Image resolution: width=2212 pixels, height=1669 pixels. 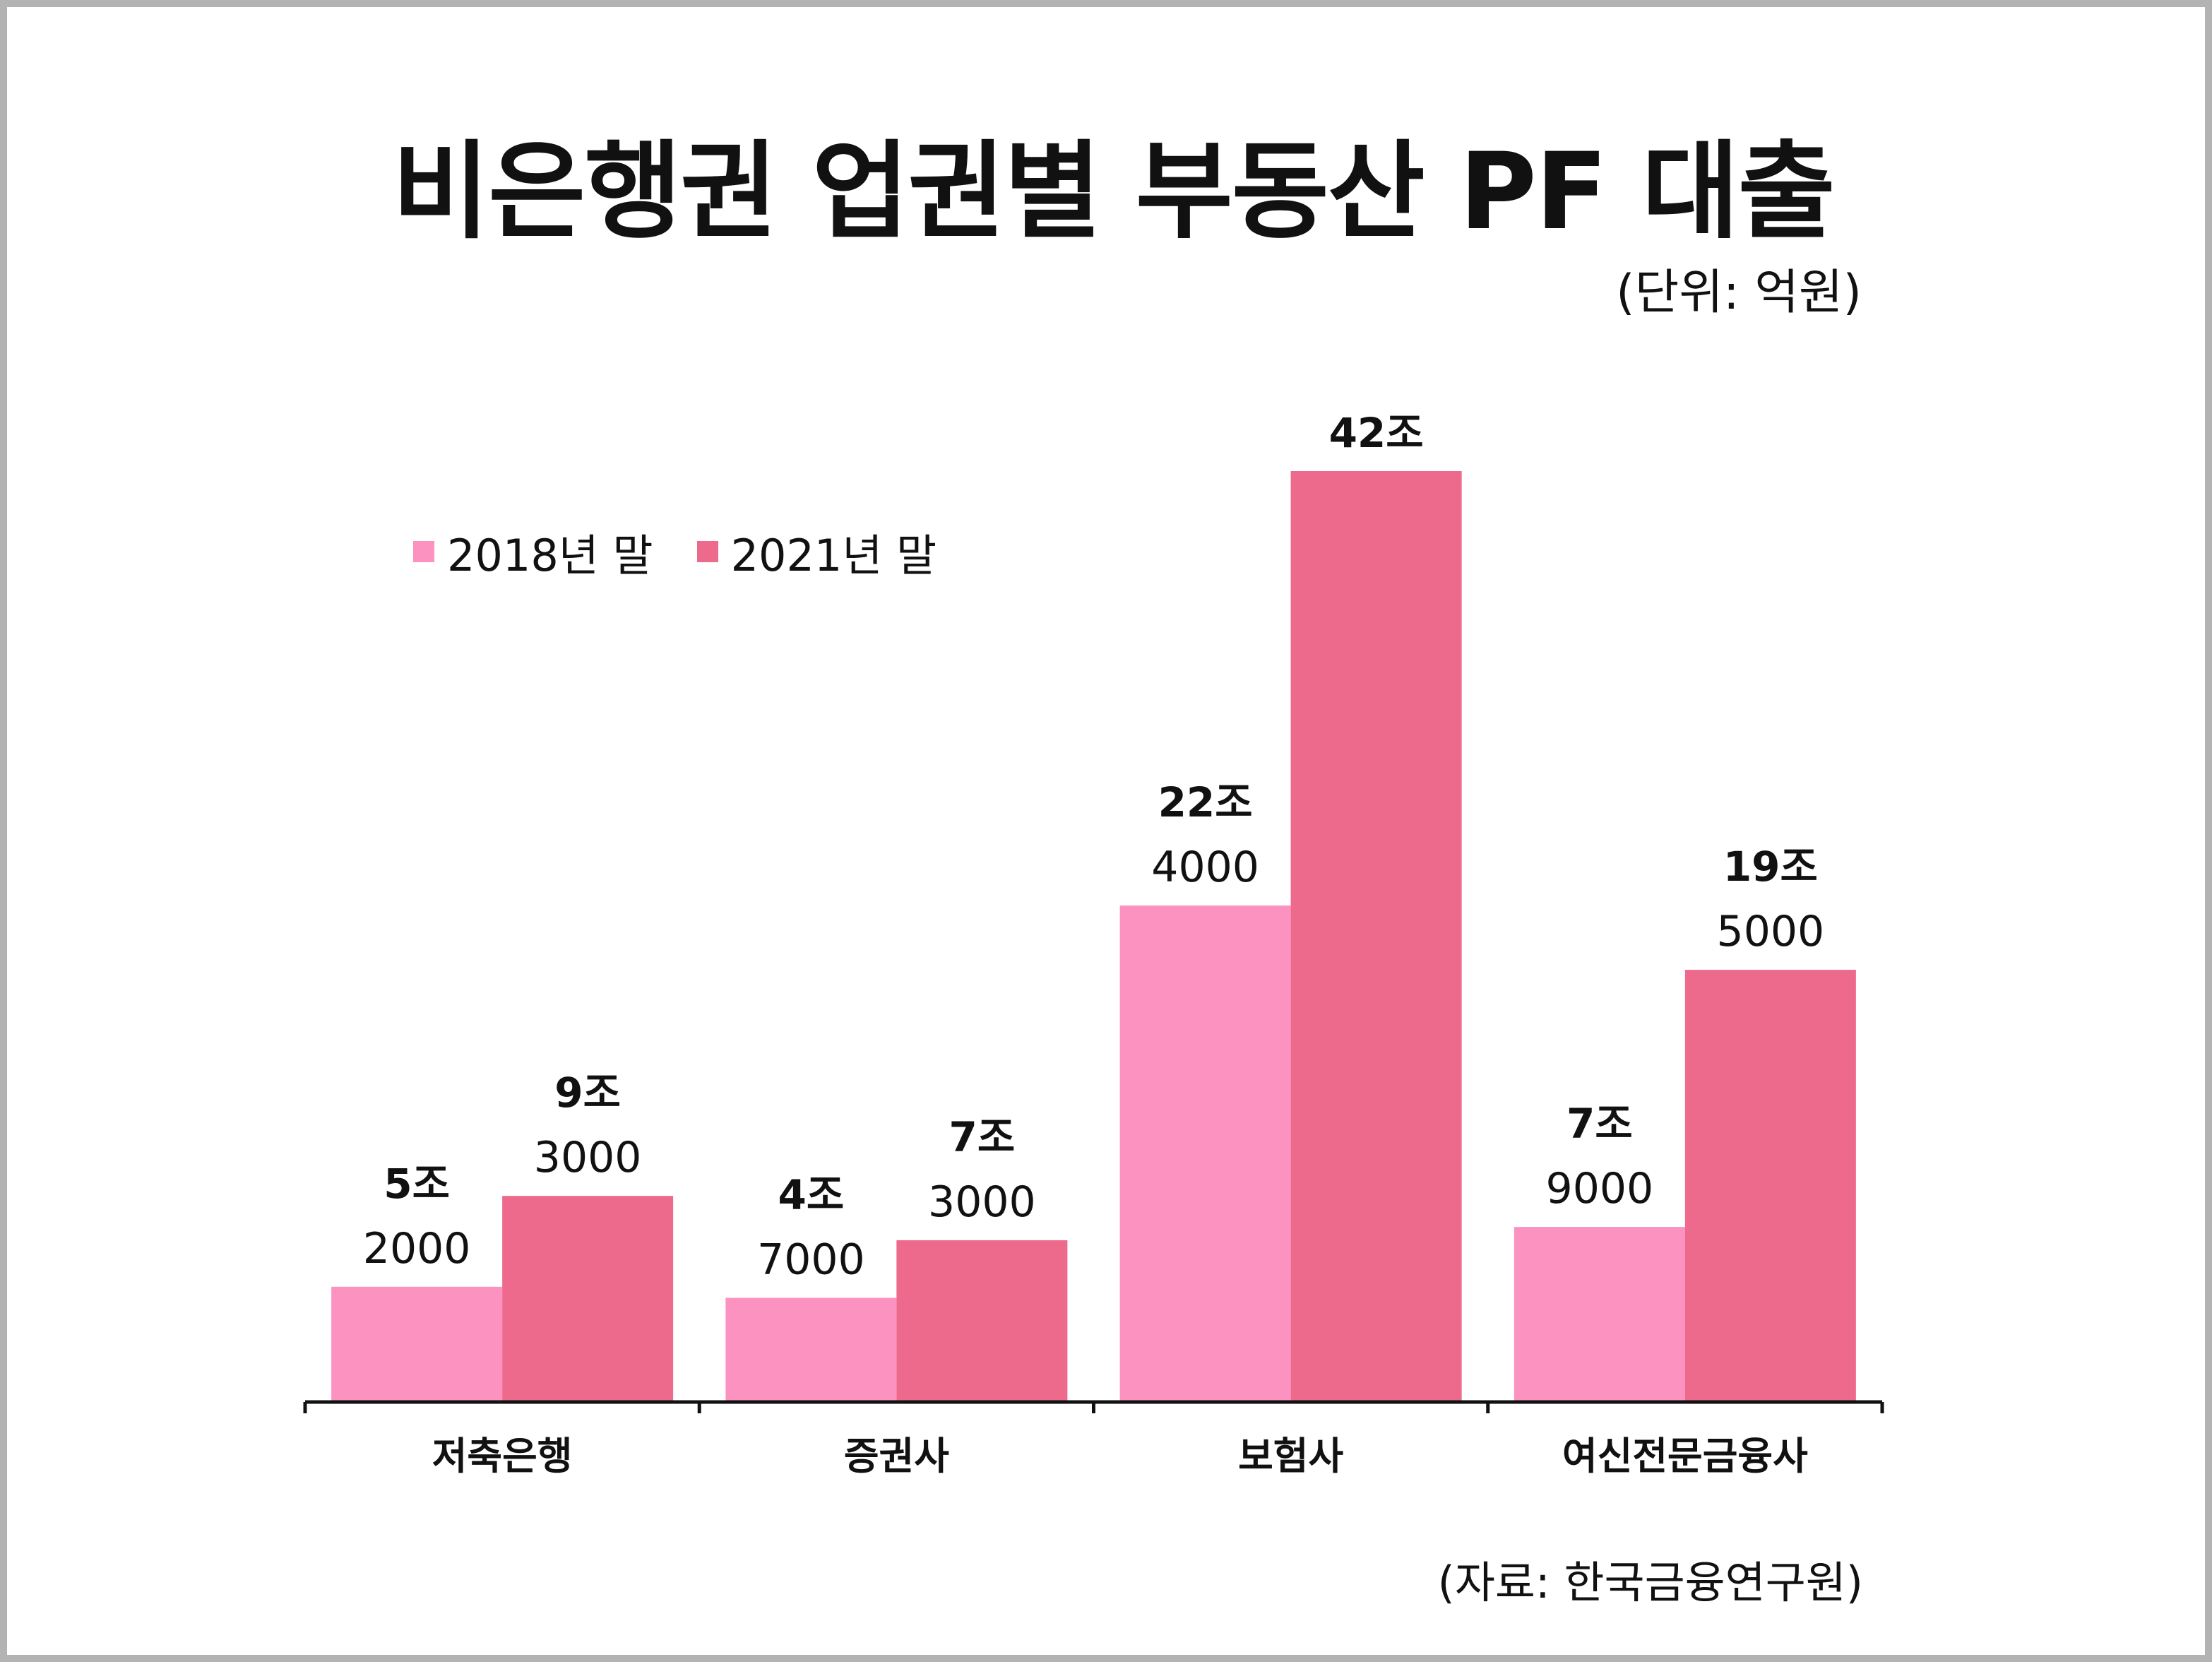 I want to click on legend-label-2021: 2021년 말, so click(x=833, y=555).